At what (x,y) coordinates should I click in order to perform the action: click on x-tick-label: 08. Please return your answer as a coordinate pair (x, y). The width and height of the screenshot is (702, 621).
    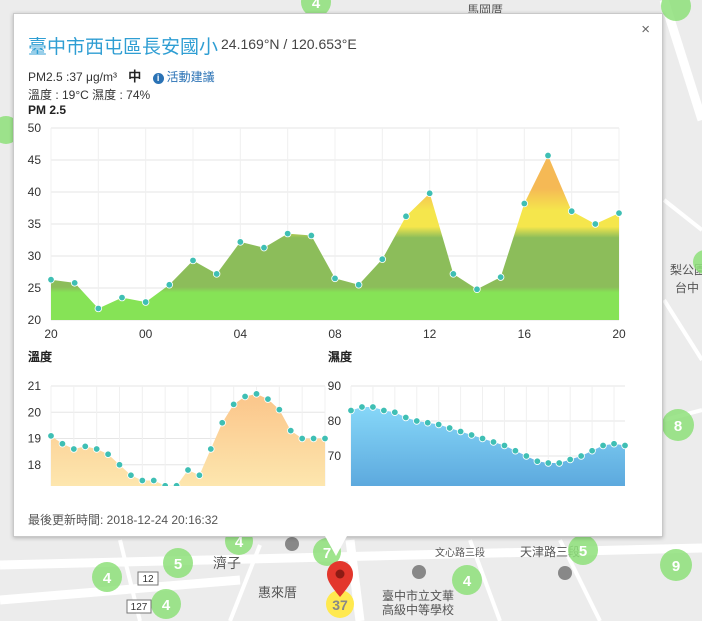
    Looking at the image, I should click on (335, 334).